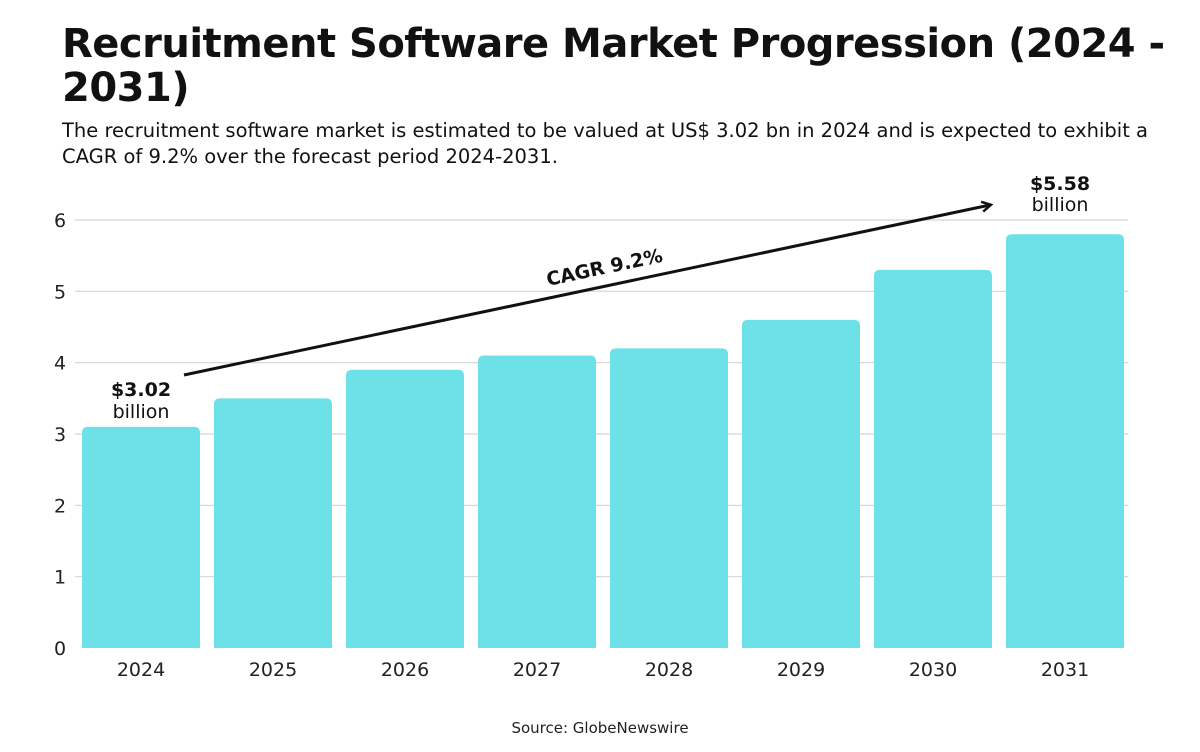  What do you see at coordinates (60, 649) in the screenshot?
I see `y-tick-label: 0` at bounding box center [60, 649].